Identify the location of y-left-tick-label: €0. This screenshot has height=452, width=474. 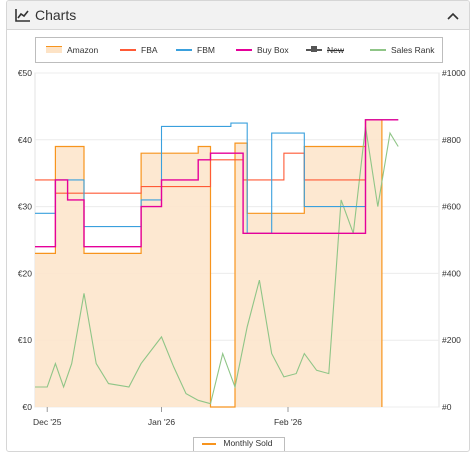
(28, 407).